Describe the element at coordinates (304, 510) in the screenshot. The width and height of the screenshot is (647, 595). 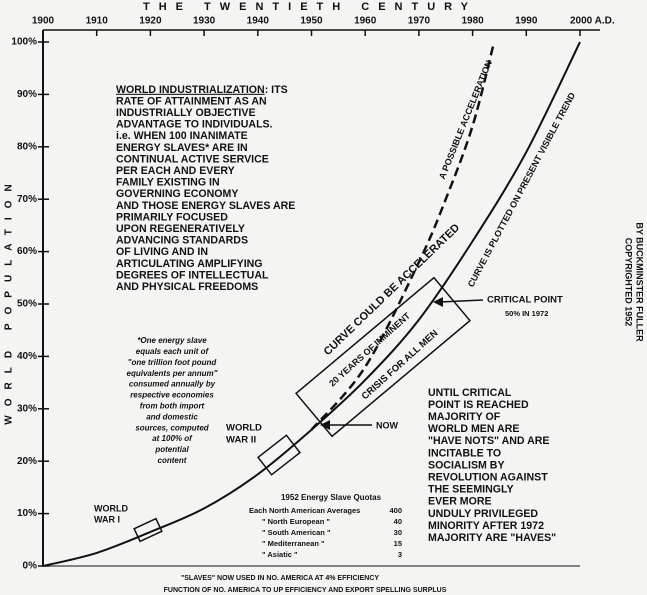
I see `table-label: Each North American Averages` at that location.